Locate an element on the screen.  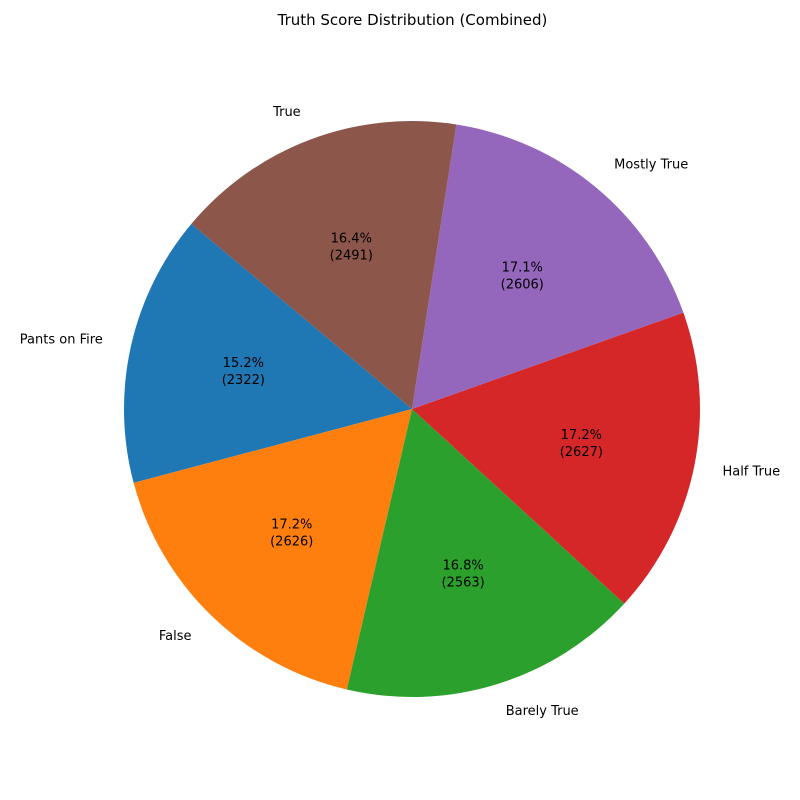
pie-slice-true is located at coordinates (324, 265).